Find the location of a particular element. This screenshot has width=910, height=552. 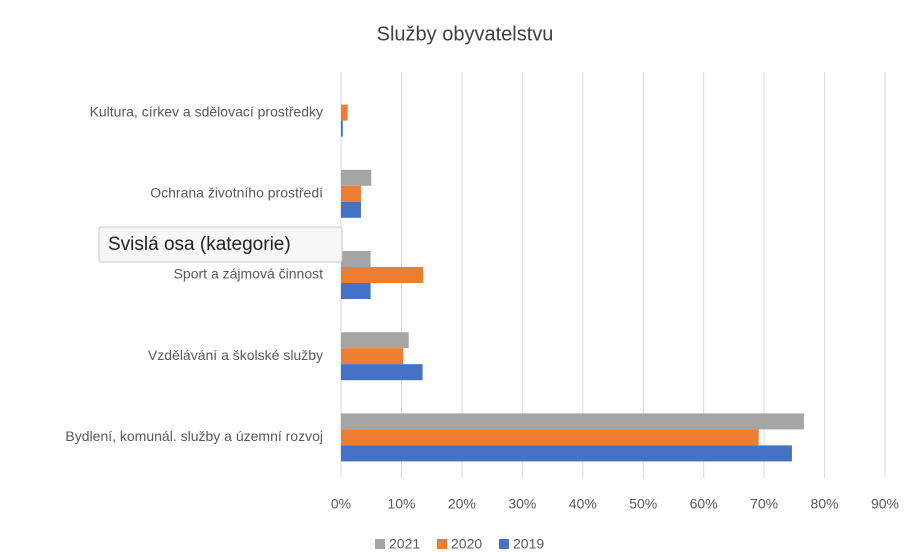

x-tick-label: 80% is located at coordinates (825, 504).